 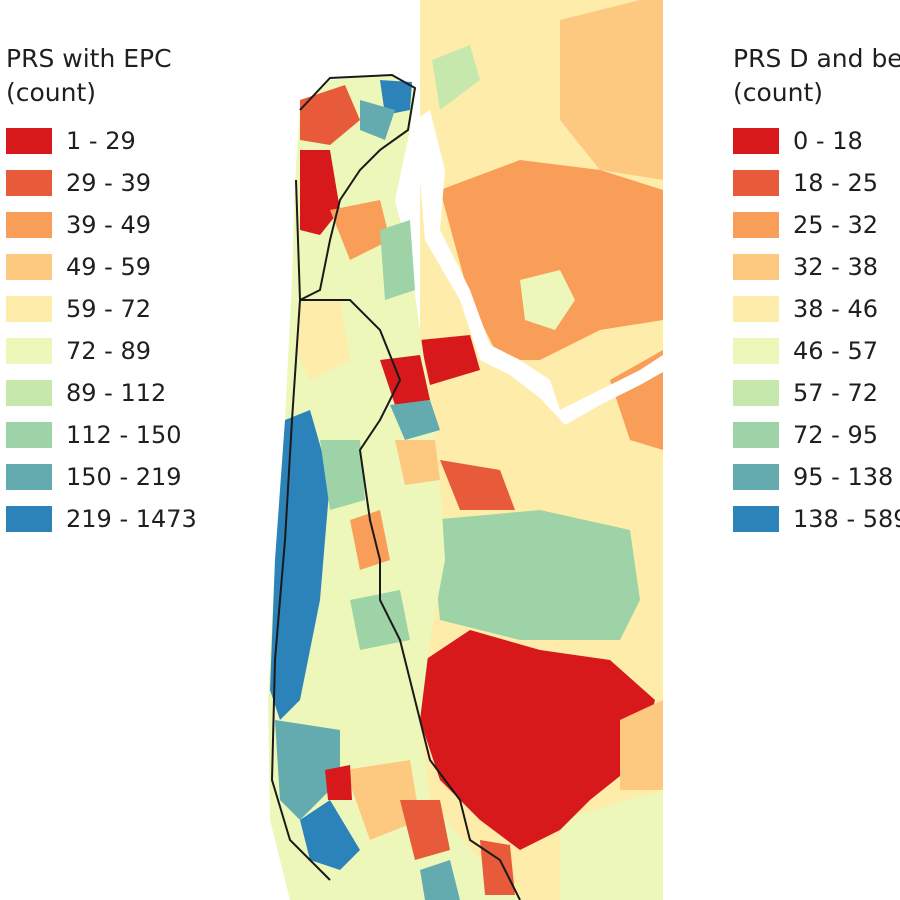 I want to click on east-zone-peach-ne, so click(x=611, y=90).